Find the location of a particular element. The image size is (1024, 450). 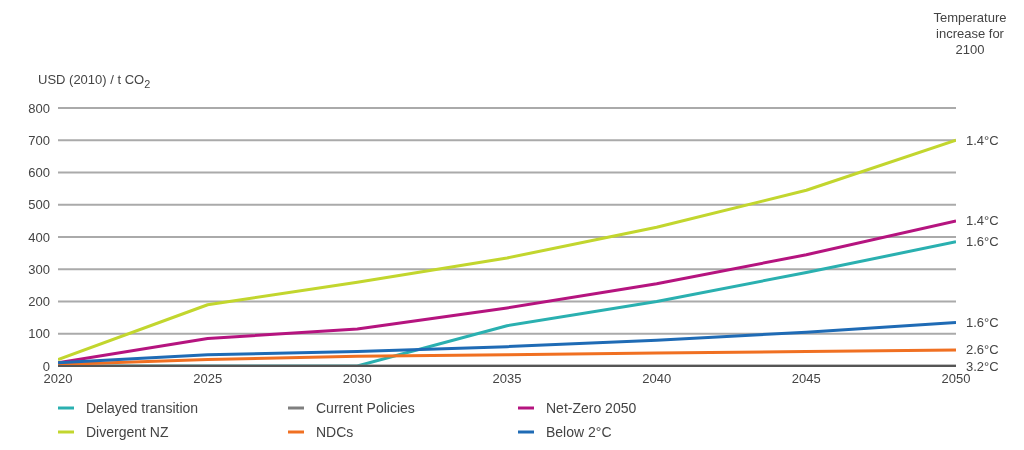

legend-label: Current Policies is located at coordinates (365, 408).